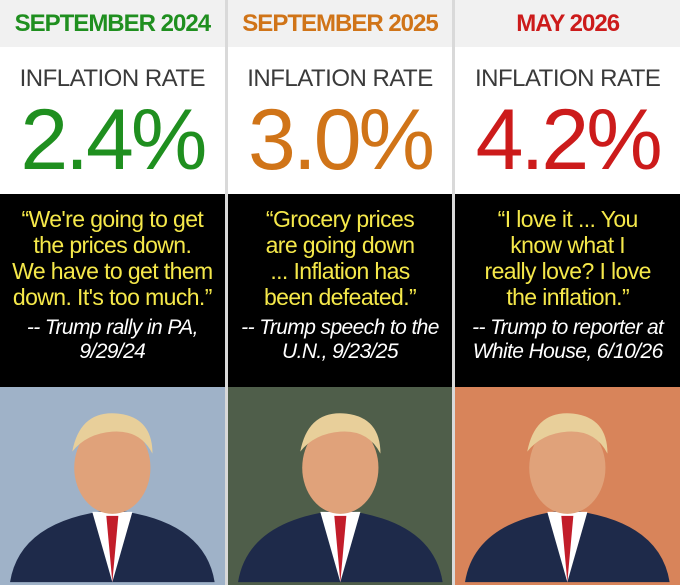 This screenshot has height=585, width=680. What do you see at coordinates (568, 218) in the screenshot?
I see `quote-line: “I love it ... You` at bounding box center [568, 218].